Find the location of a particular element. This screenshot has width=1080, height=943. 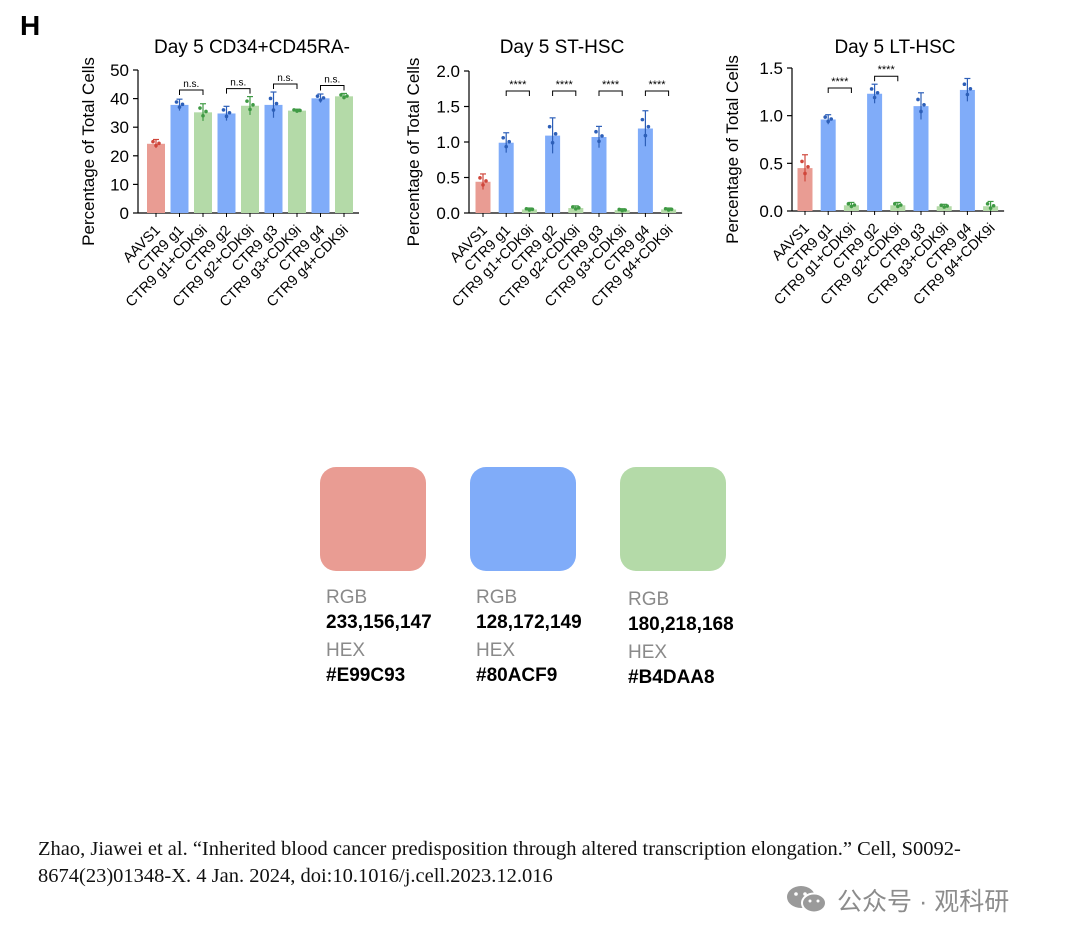

panel-letter: H is located at coordinates (30, 25).